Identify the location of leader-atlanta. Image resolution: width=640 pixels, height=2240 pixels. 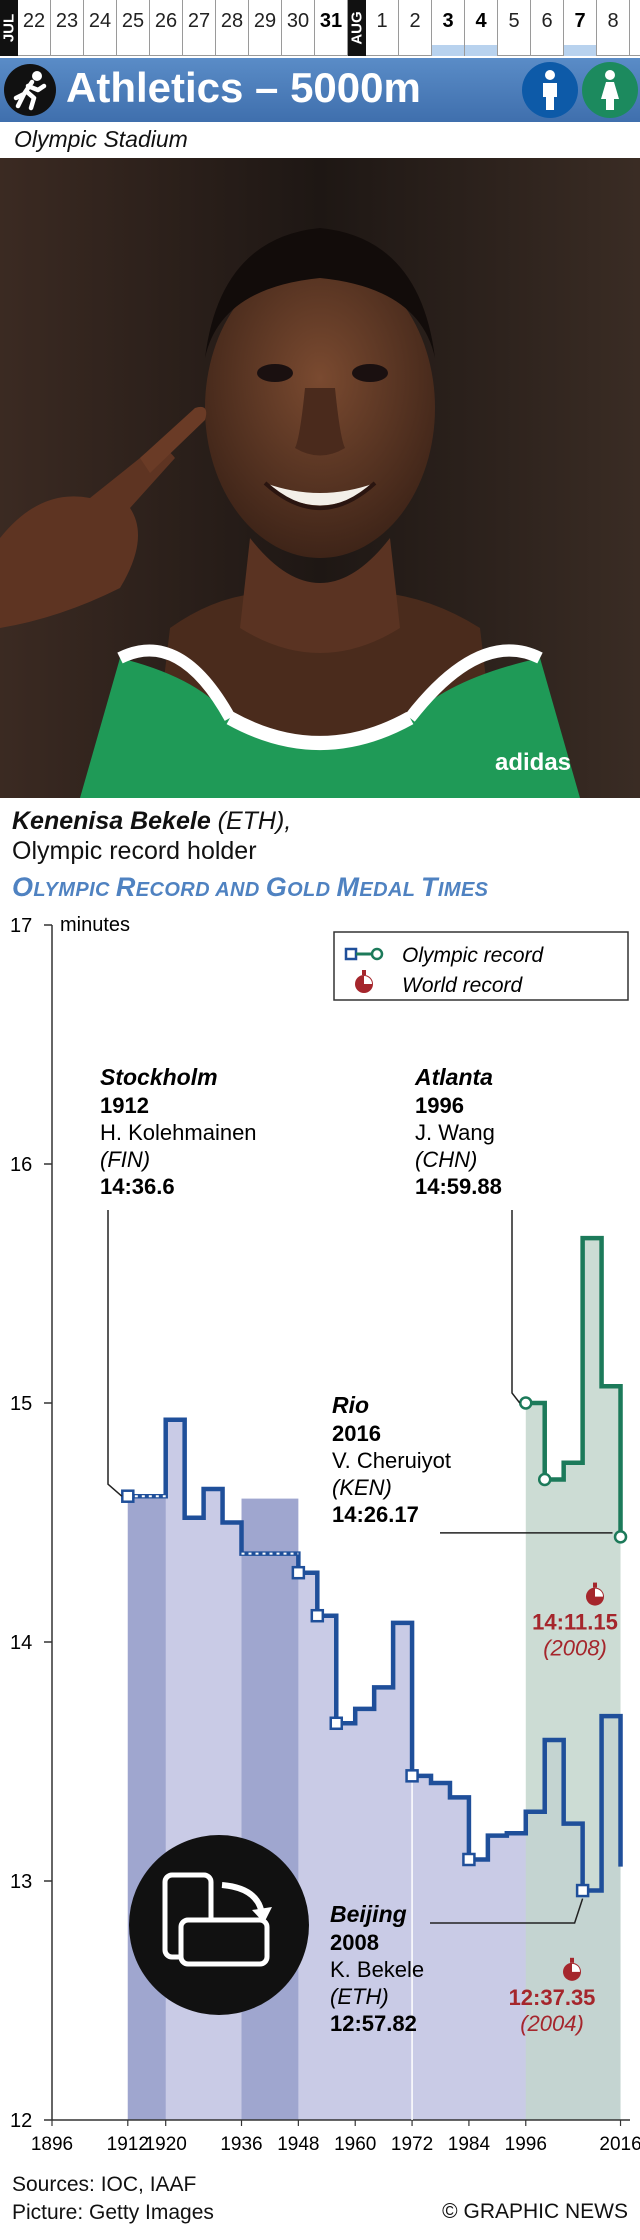
(516, 1307).